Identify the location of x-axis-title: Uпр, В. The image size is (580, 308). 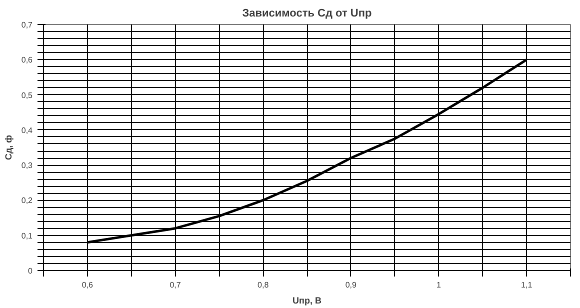
(307, 301).